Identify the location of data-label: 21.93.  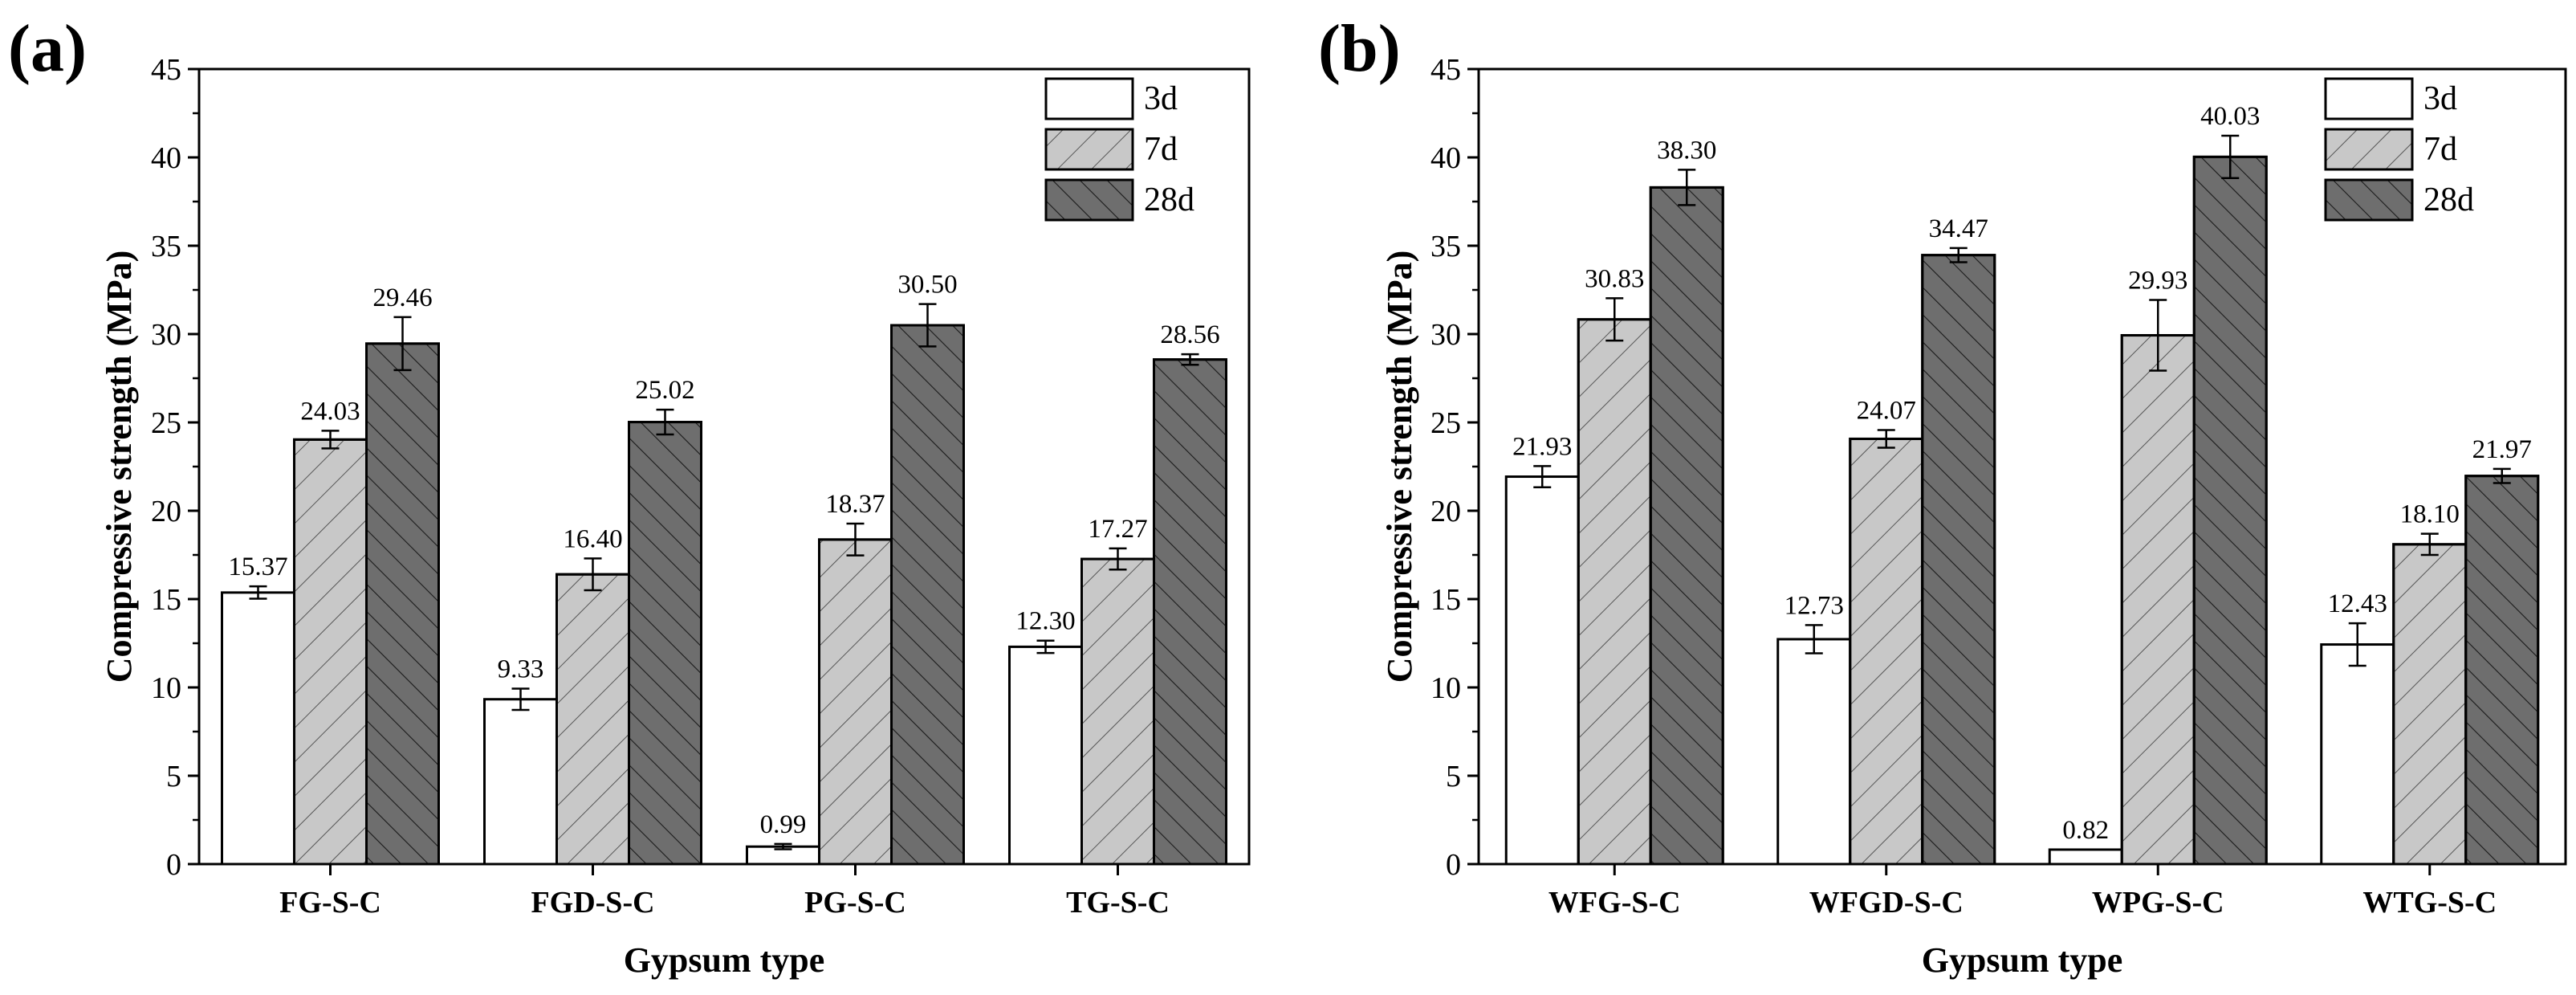
(1542, 447).